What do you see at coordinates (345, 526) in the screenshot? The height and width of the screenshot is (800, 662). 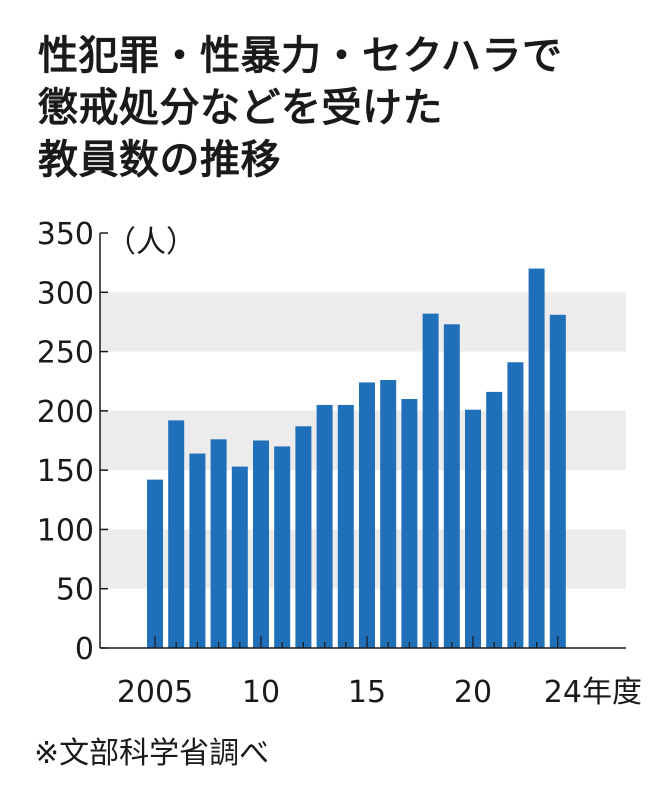 I see `bar-2014` at bounding box center [345, 526].